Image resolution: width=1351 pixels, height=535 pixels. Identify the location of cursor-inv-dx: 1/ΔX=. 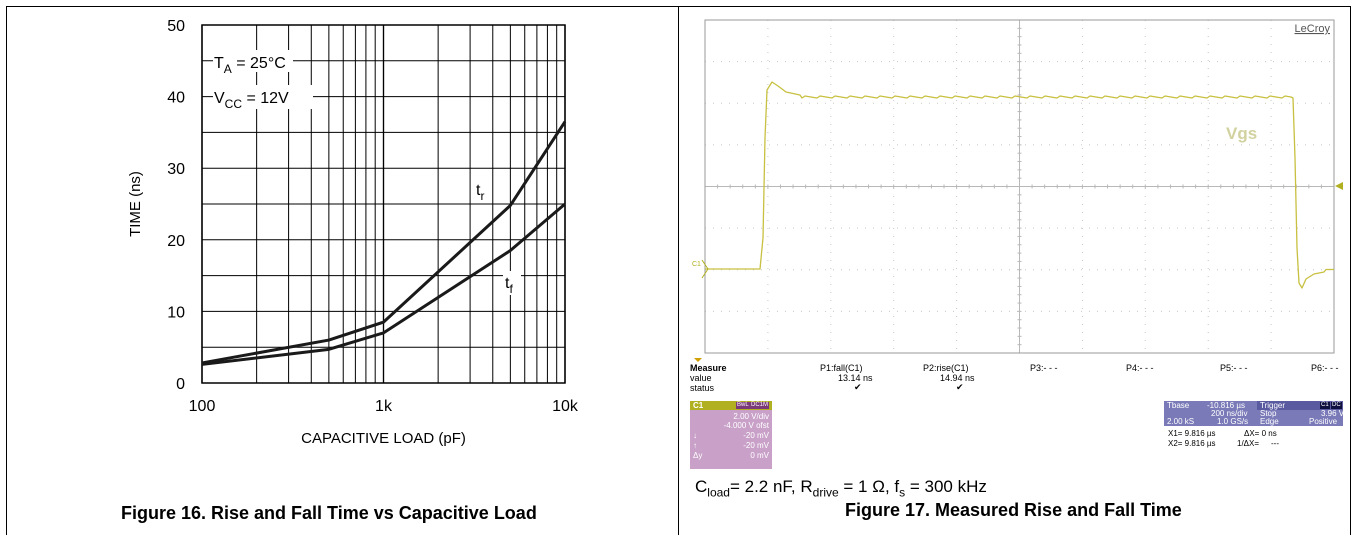
(1248, 443).